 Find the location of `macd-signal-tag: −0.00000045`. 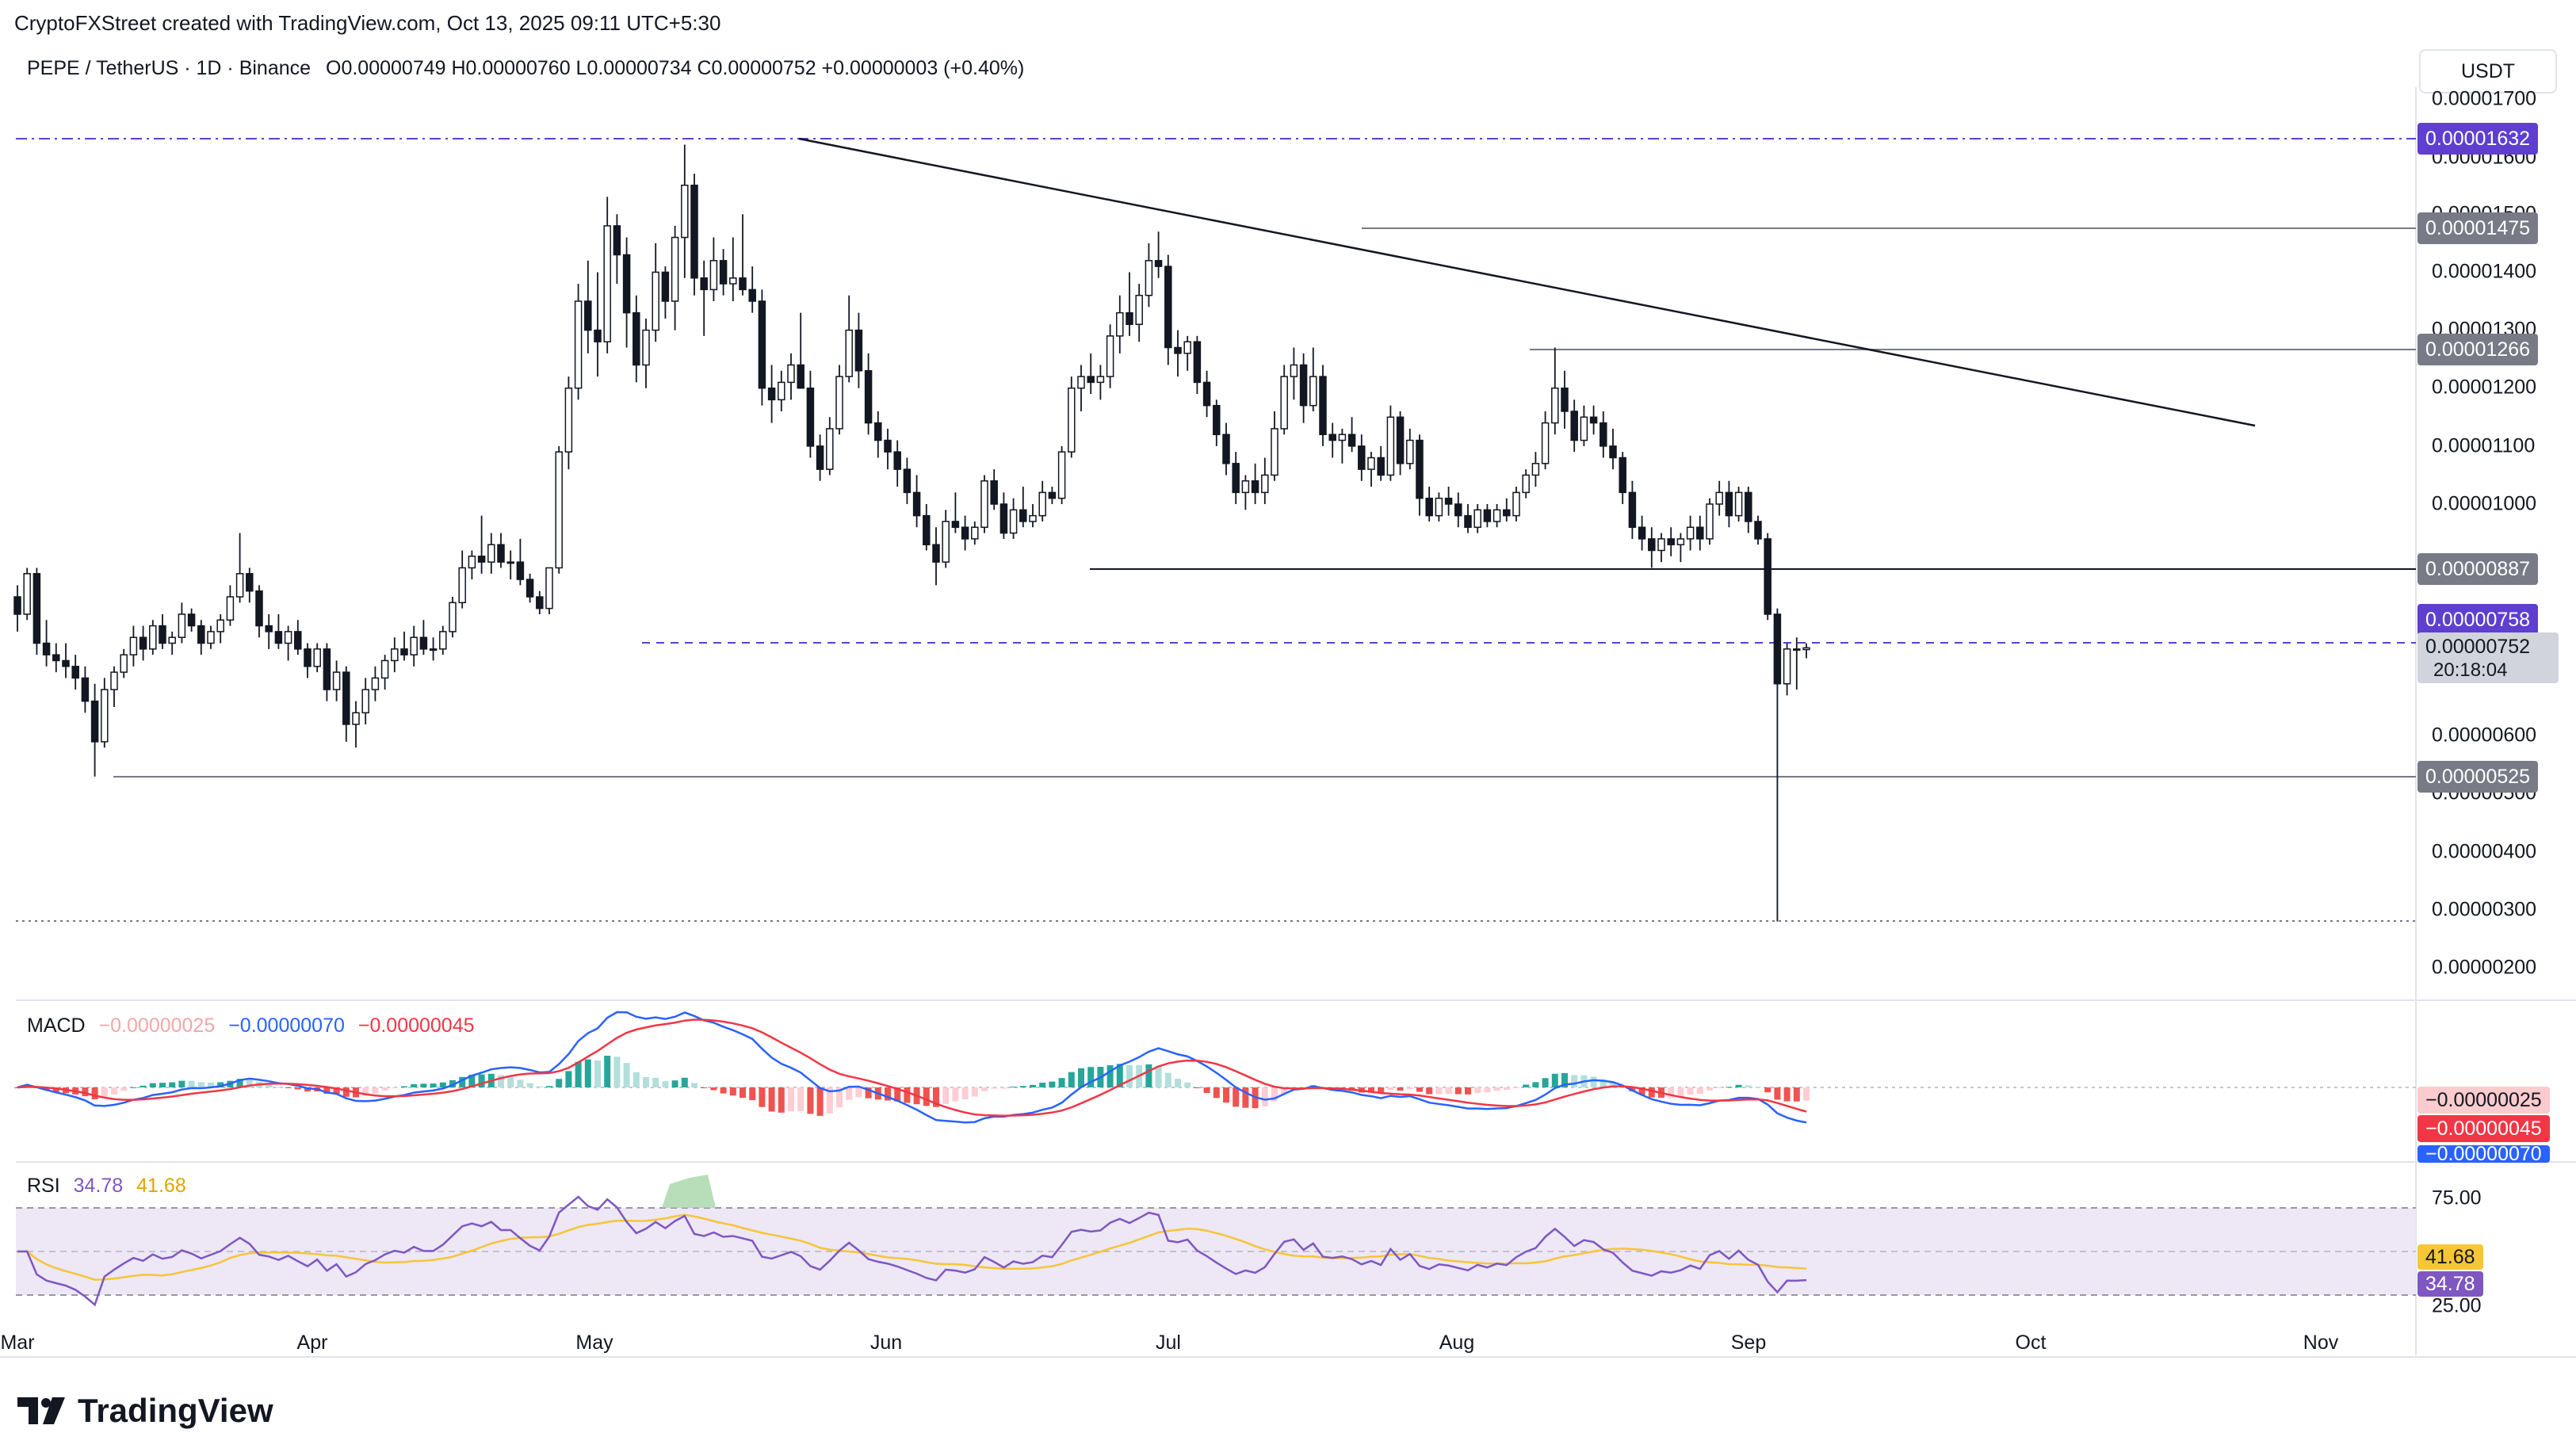

macd-signal-tag: −0.00000045 is located at coordinates (2483, 1128).